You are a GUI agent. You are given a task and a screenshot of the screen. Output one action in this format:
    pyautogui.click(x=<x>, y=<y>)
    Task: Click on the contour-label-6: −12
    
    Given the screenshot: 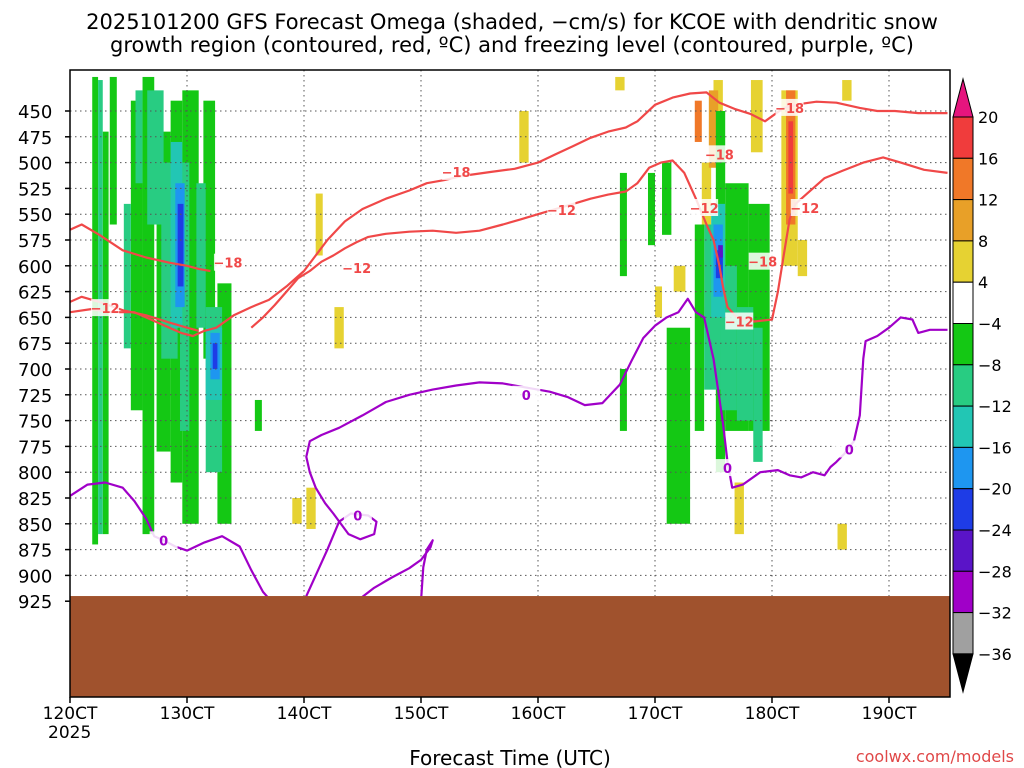 What is the action you would take?
    pyautogui.click(x=356, y=269)
    